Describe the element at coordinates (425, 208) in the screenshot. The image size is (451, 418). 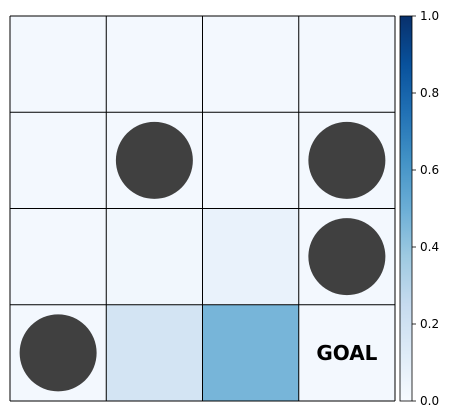
I see `colorbar-ticks: 0.0 0.2 0.4 0.6 0.8 1.0` at that location.